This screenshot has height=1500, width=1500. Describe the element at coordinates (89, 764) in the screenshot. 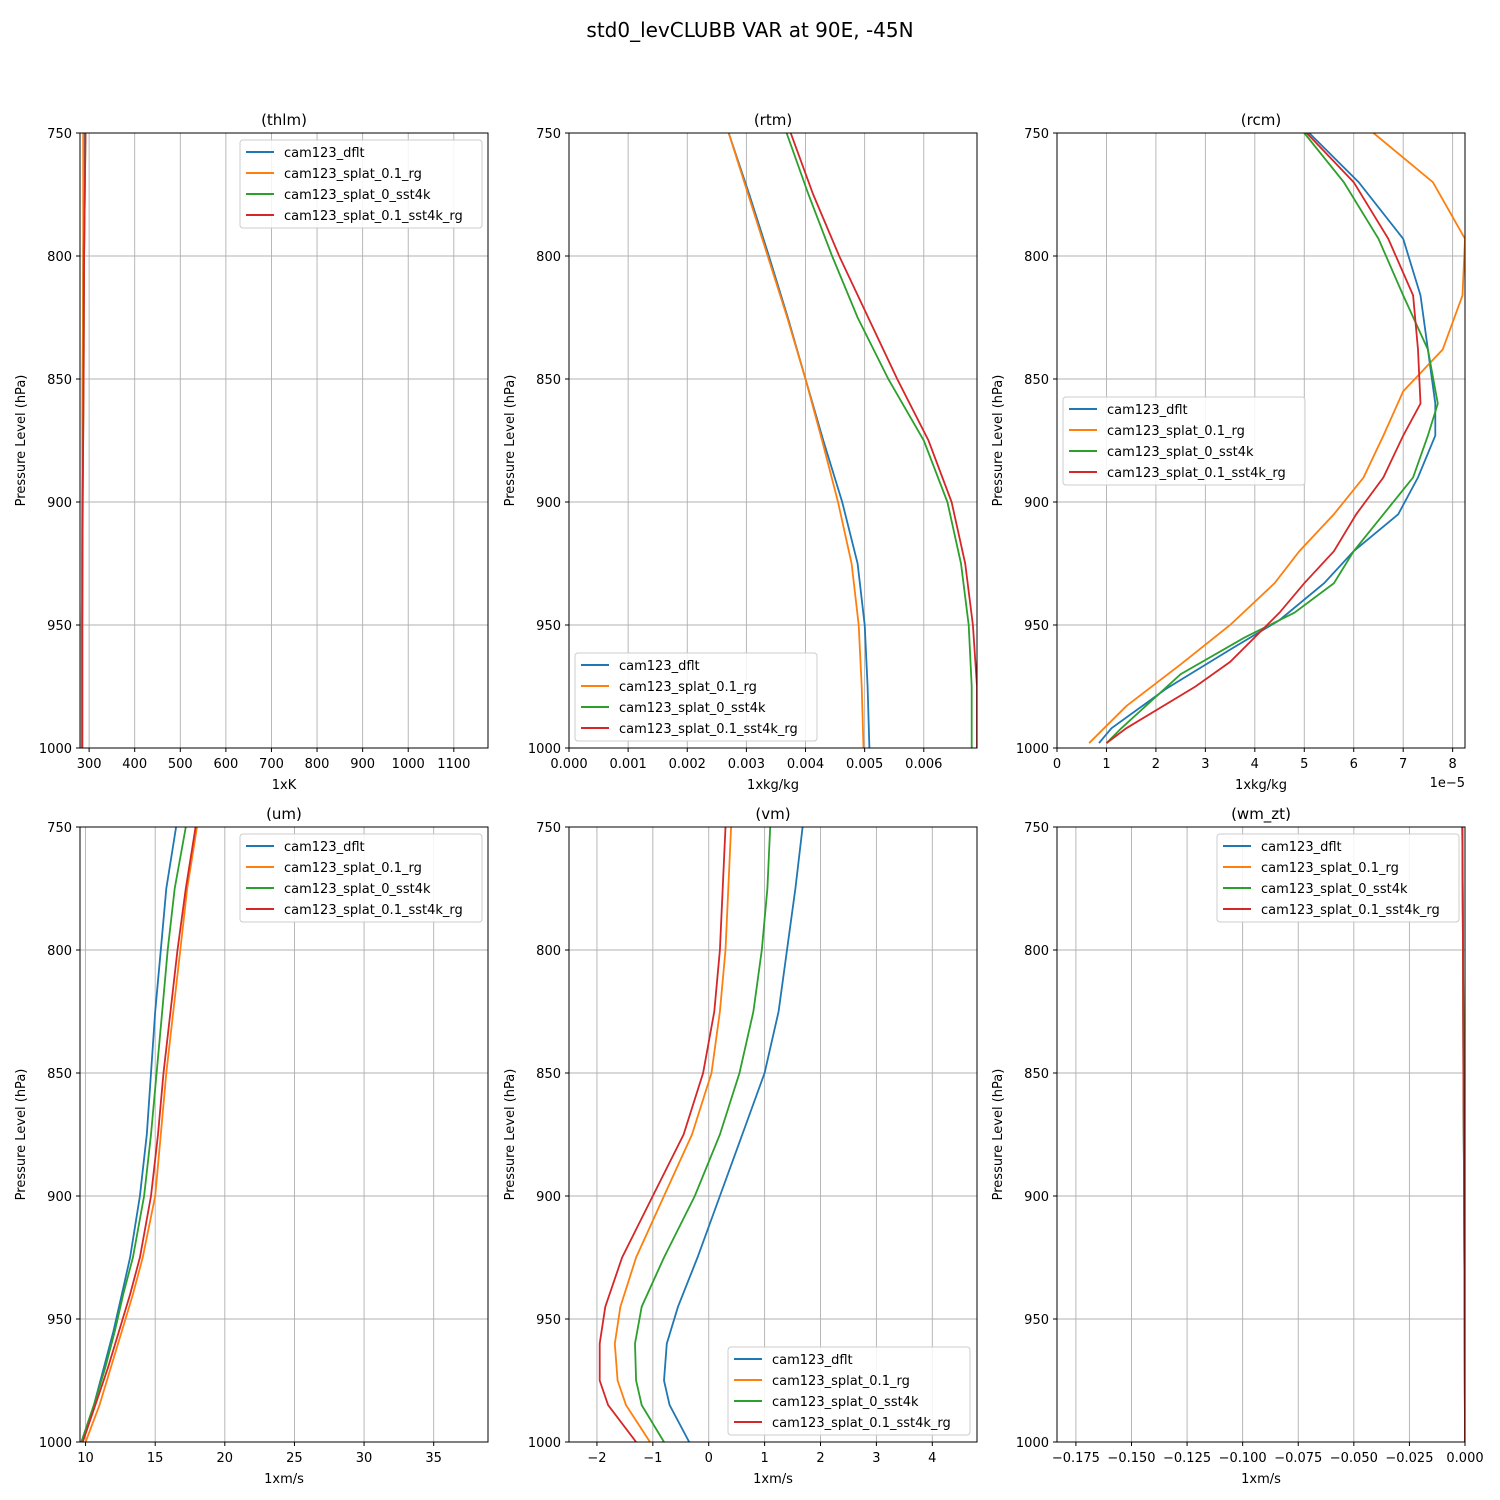

I see `x-tick-label: 300` at that location.